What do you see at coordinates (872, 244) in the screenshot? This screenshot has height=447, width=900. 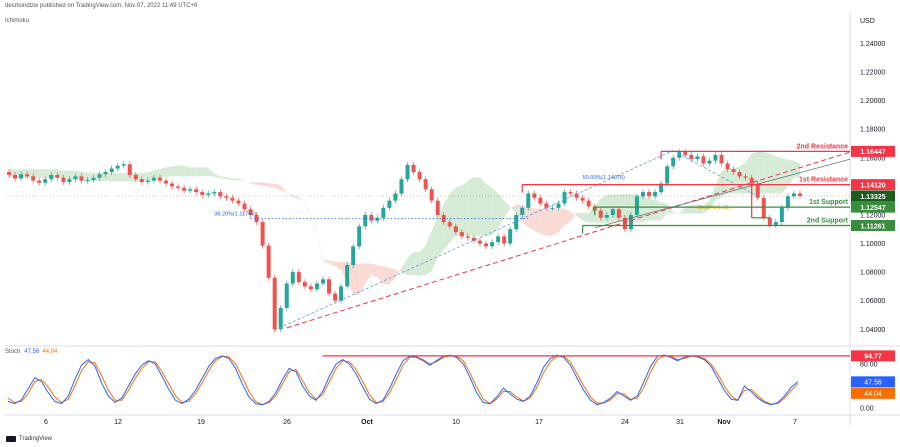 I see `price-tick-label: 1.10000` at bounding box center [872, 244].